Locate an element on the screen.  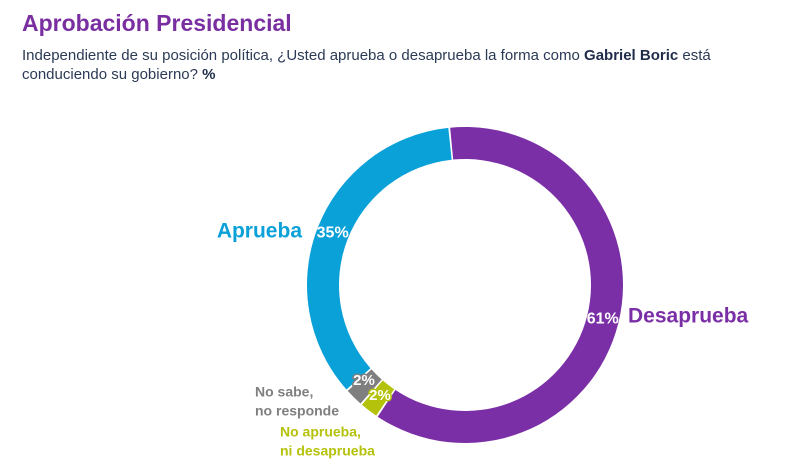
value-label-aprueba: 35% is located at coordinates (333, 233).